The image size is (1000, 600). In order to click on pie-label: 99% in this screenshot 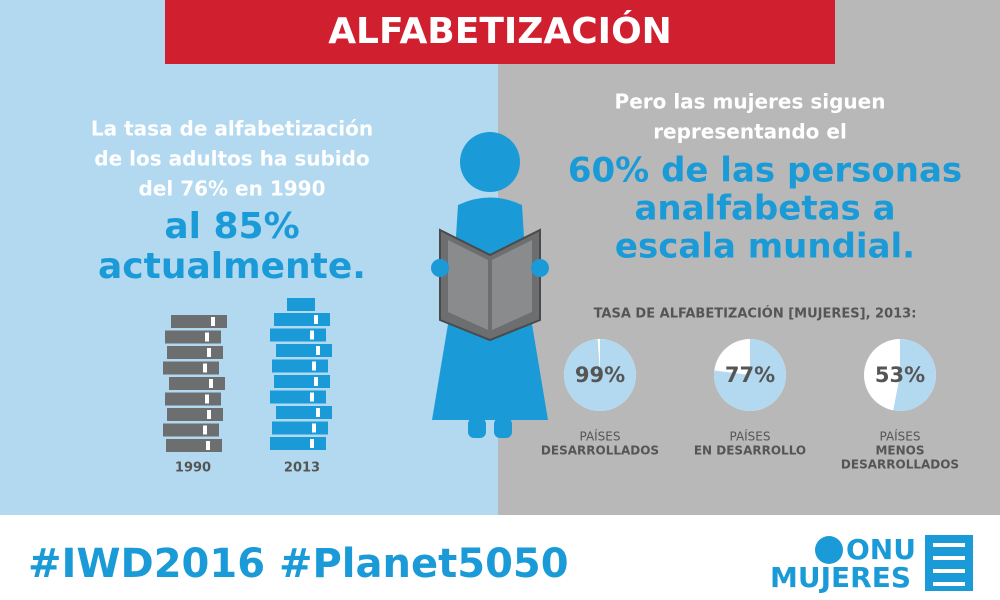, I will do `click(600, 375)`.